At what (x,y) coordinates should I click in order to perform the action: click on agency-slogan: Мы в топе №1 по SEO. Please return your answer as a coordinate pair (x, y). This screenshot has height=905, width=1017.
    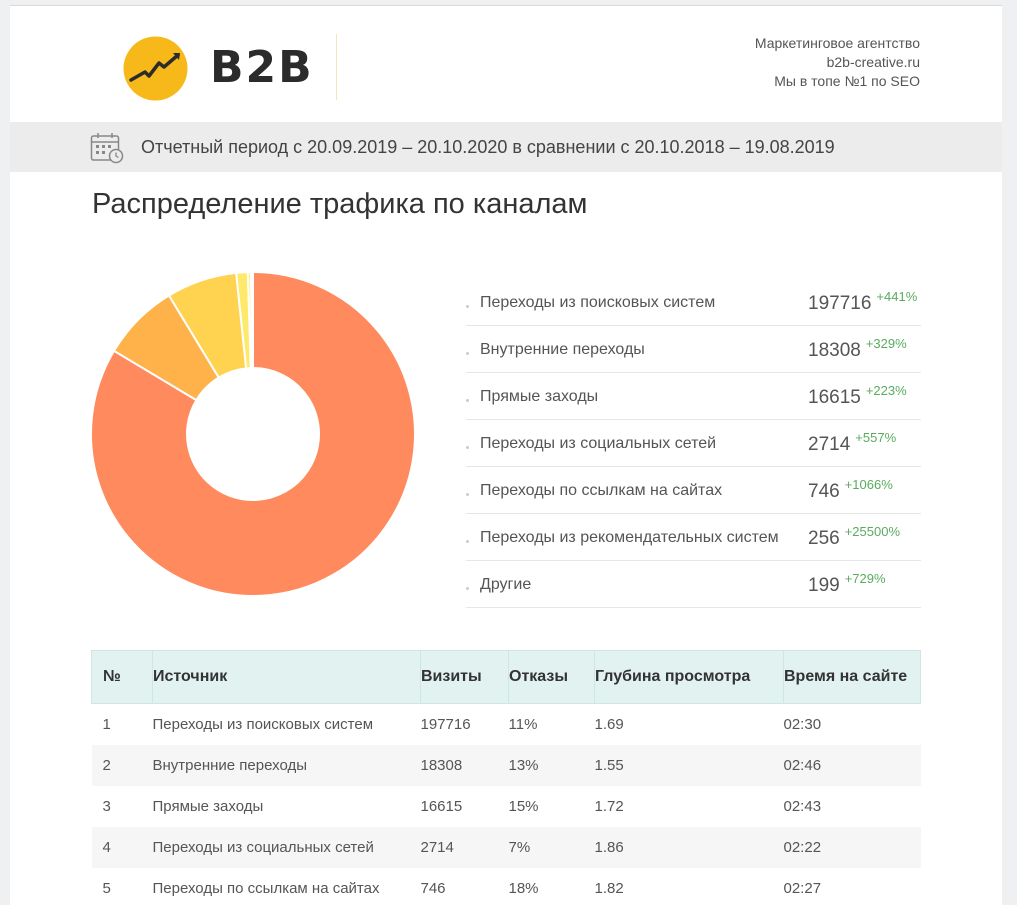
    Looking at the image, I should click on (837, 81).